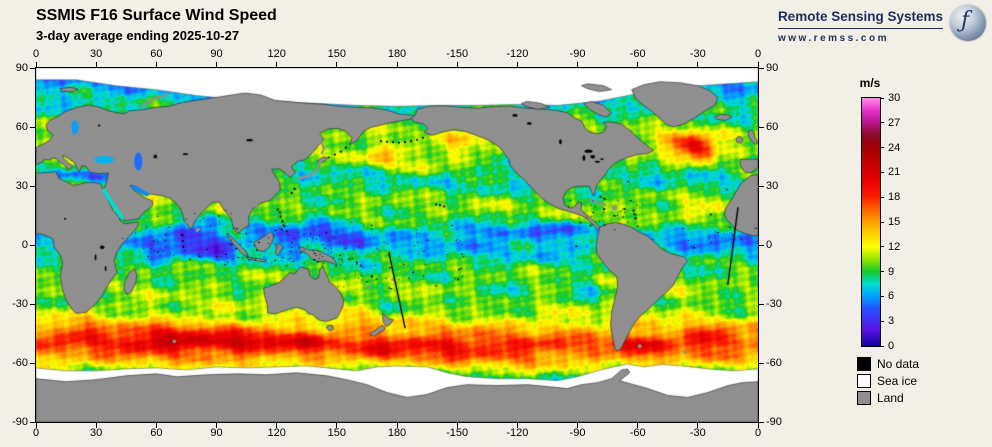 The height and width of the screenshot is (447, 992). Describe the element at coordinates (20, 363) in the screenshot. I see `lat-tick-label: -60` at that location.